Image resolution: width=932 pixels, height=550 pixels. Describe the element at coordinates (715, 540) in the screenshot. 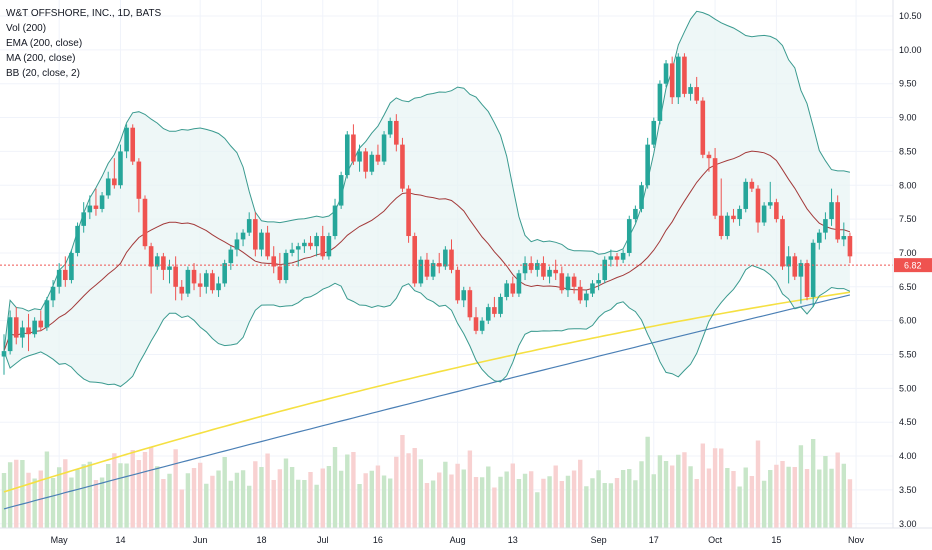

I see `time-axis-tick-label: Oct` at that location.